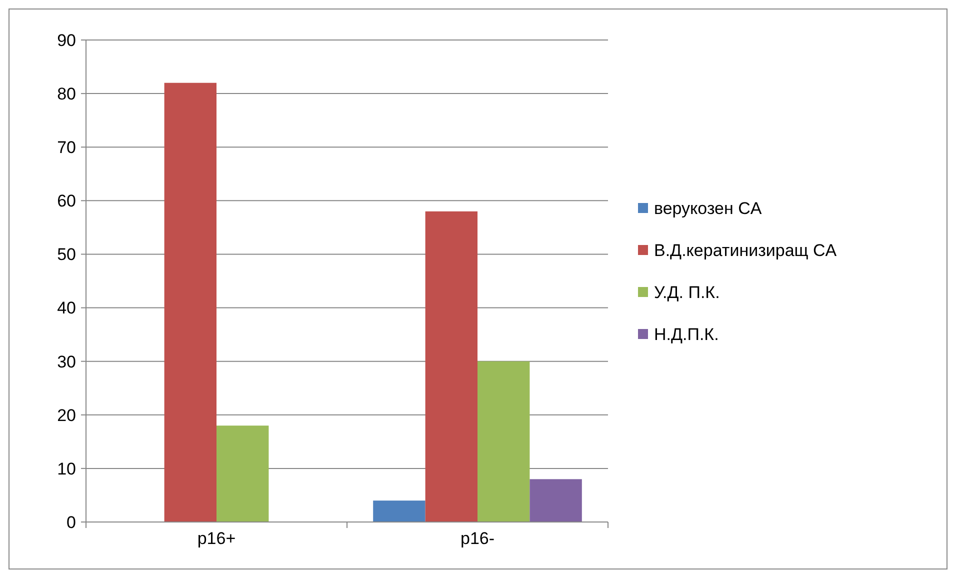  What do you see at coordinates (216, 538) in the screenshot?
I see `x-tick-label: p16+` at bounding box center [216, 538].